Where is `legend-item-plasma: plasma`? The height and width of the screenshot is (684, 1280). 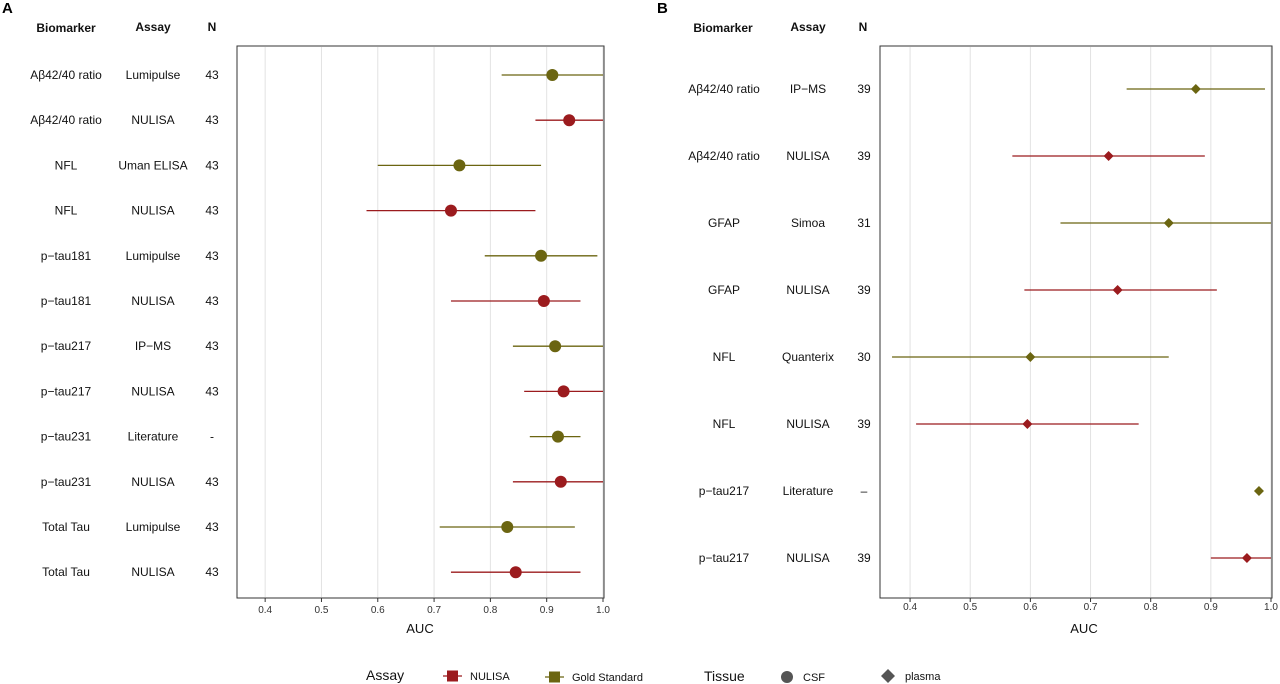
legend-item-plasma: plasma is located at coordinates (911, 676).